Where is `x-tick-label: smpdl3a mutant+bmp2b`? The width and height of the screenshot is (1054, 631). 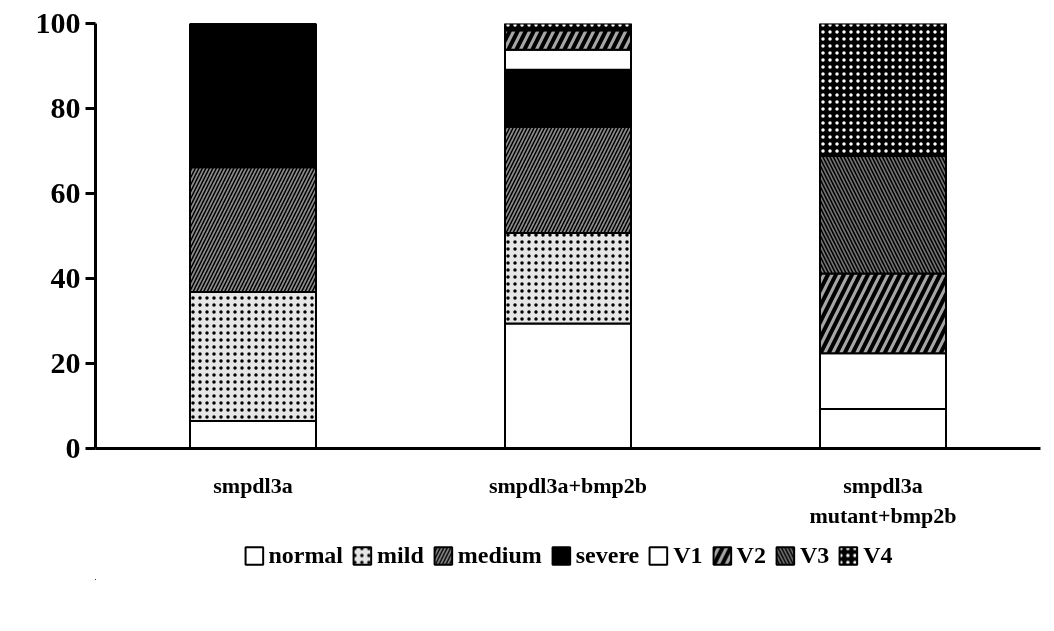
x-tick-label: smpdl3a mutant+bmp2b is located at coordinates (883, 500).